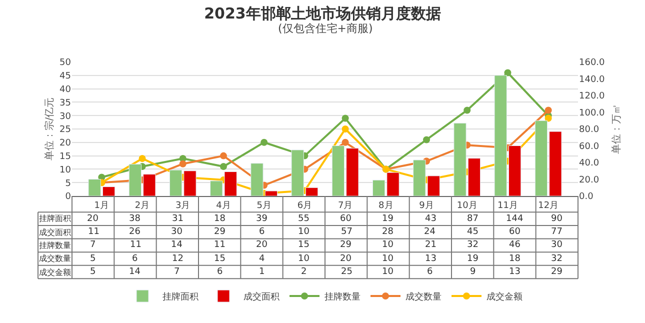 The width and height of the screenshot is (645, 323). What do you see at coordinates (589, 130) in the screenshot?
I see `y2-tick-label: 80.0` at bounding box center [589, 130].